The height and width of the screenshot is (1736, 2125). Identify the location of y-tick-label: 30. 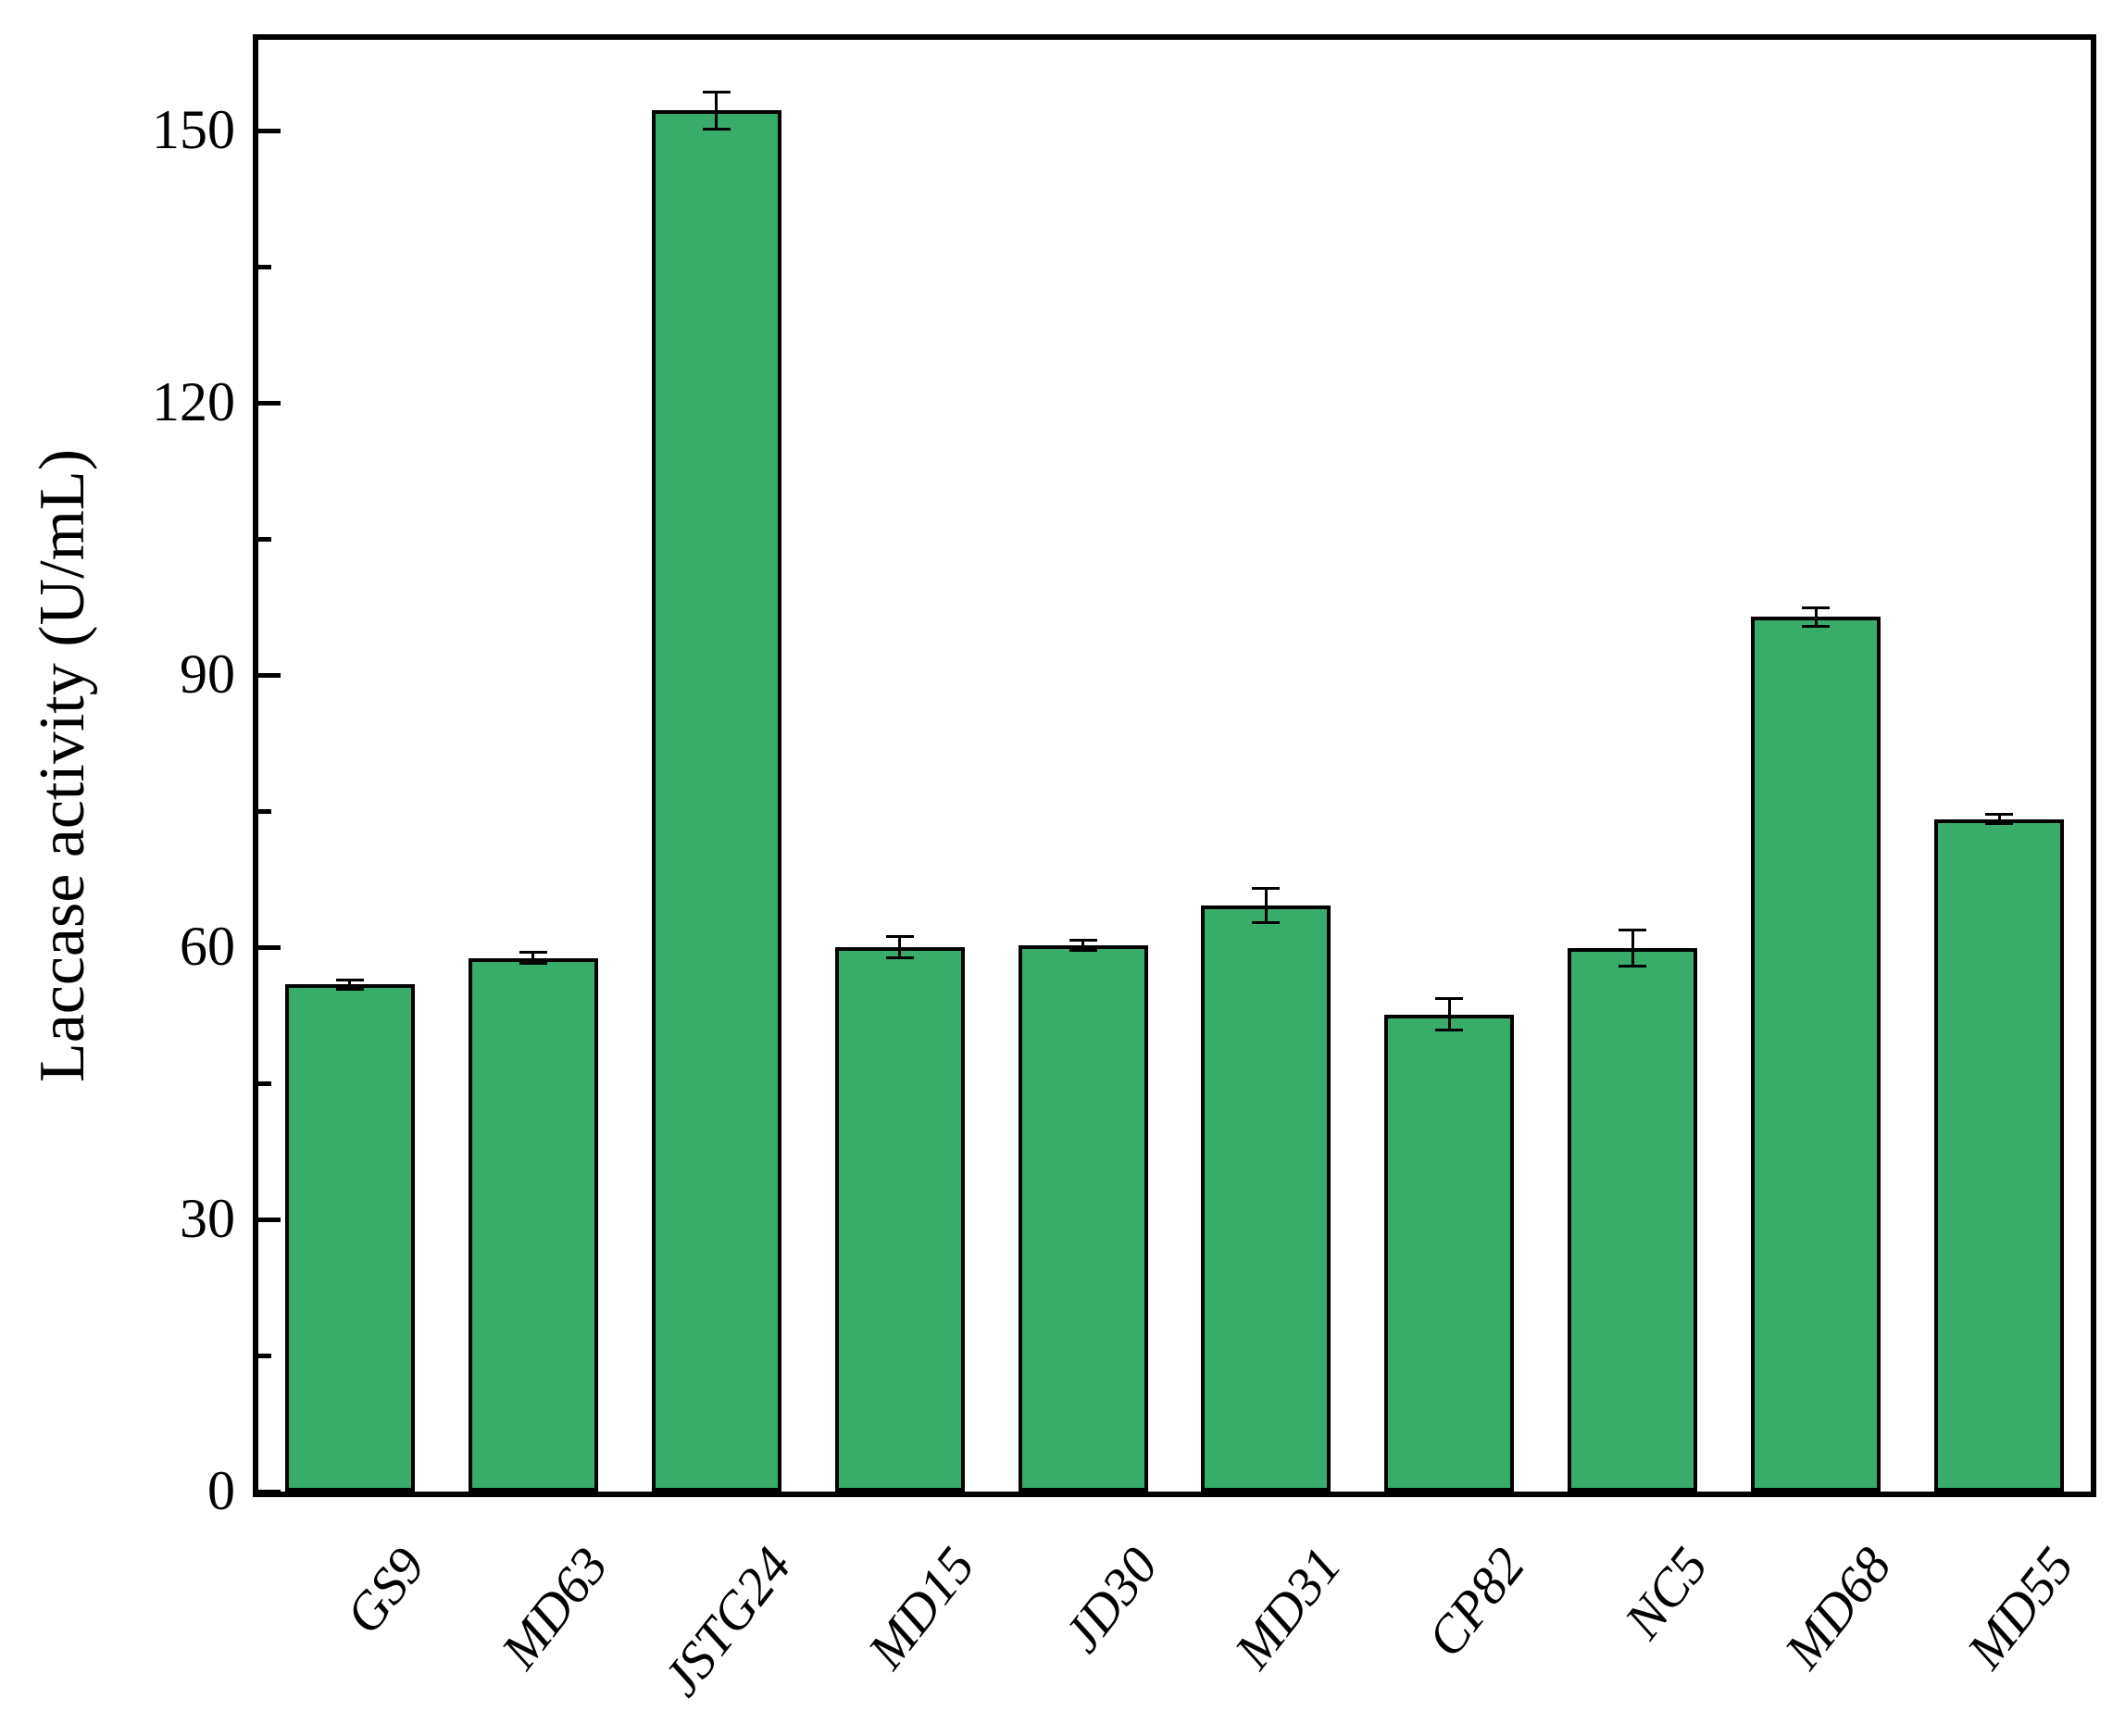
(208, 1218).